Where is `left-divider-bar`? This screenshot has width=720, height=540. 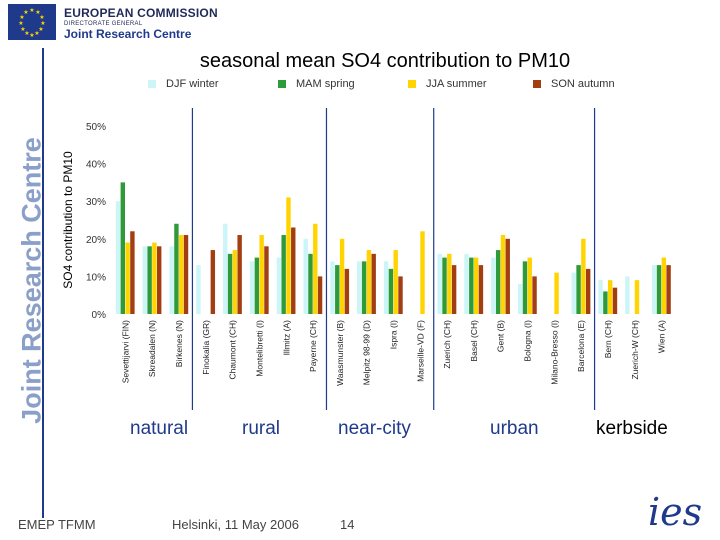
left-divider-bar is located at coordinates (43, 283).